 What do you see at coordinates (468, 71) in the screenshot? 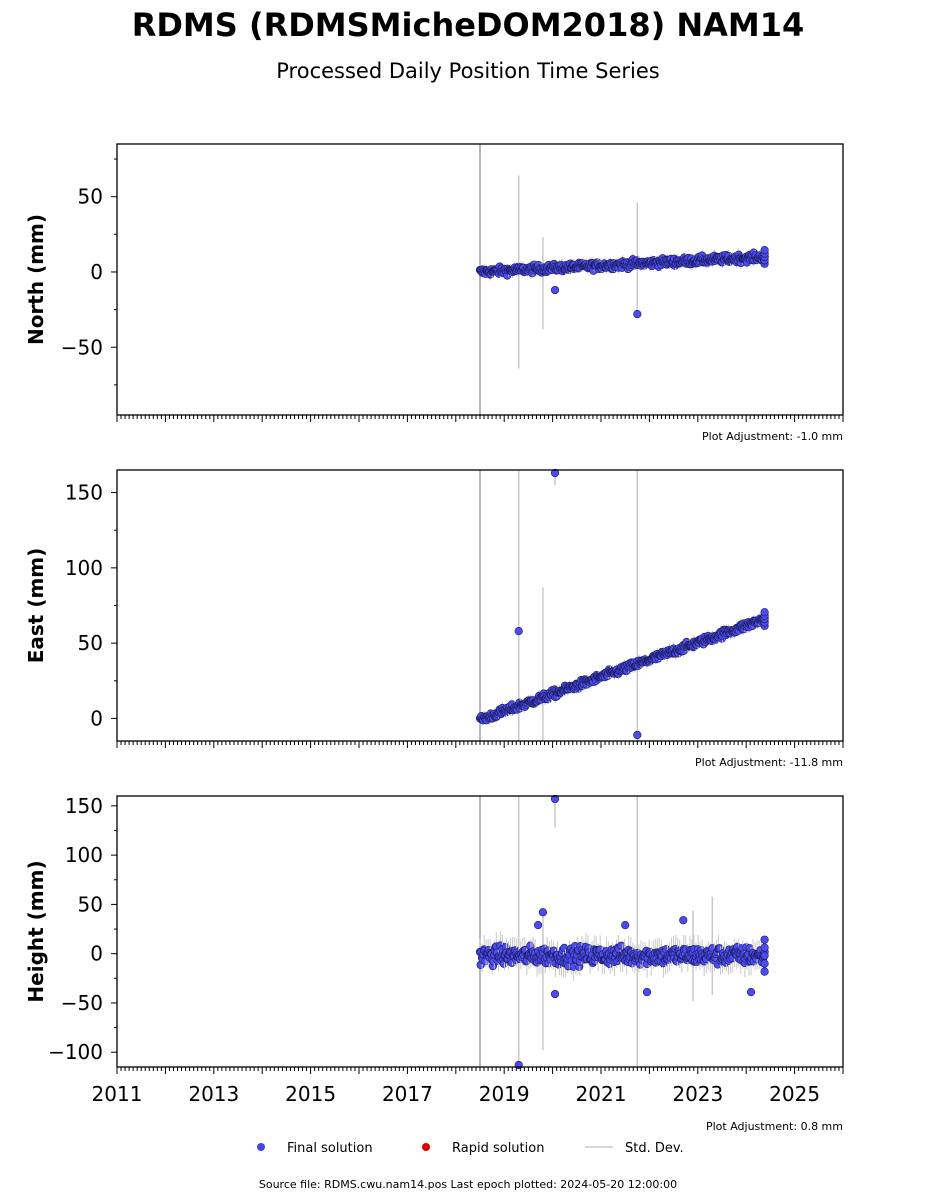
I see `figure-subtitle: Processed Daily Position Time Series` at bounding box center [468, 71].